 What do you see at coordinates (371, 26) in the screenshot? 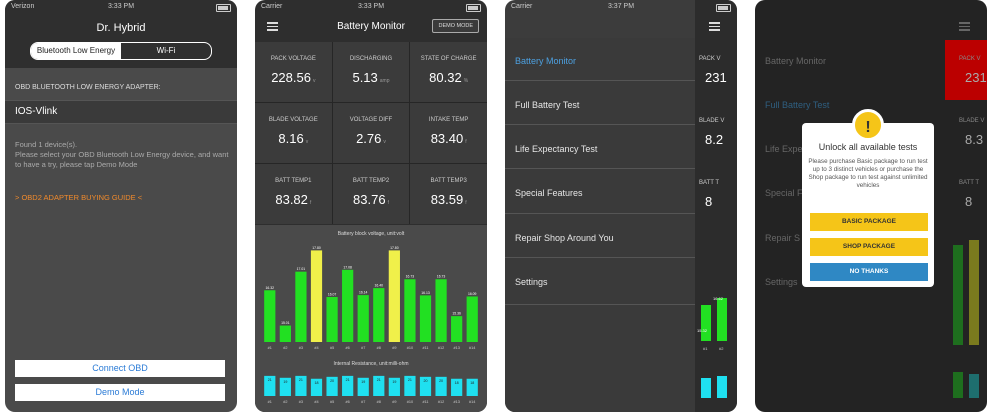
I see `page-title: Battery Monitor` at bounding box center [371, 26].